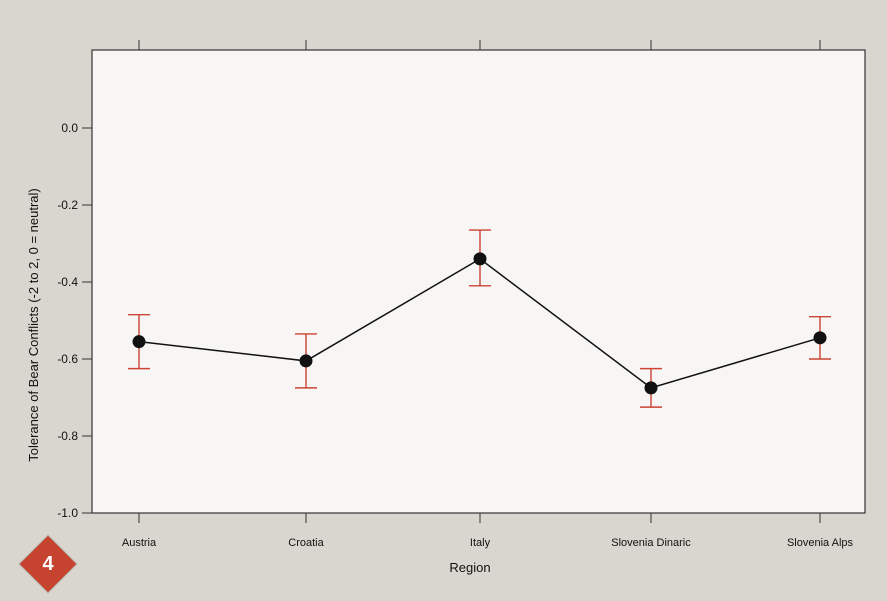 This screenshot has width=887, height=601. What do you see at coordinates (67, 513) in the screenshot?
I see `y-tick-label: -1.0` at bounding box center [67, 513].